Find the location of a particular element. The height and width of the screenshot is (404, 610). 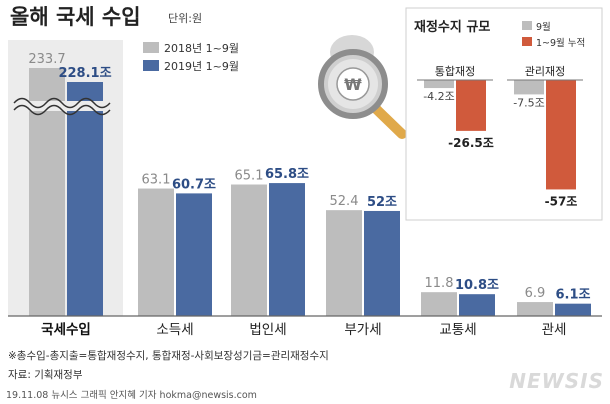

value-label-2018-4: 11.8 is located at coordinates (439, 283).